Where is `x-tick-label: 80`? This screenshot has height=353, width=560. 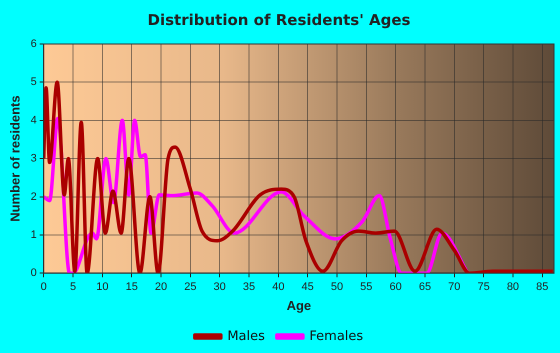 x-tick-label: 80 is located at coordinates (513, 286).